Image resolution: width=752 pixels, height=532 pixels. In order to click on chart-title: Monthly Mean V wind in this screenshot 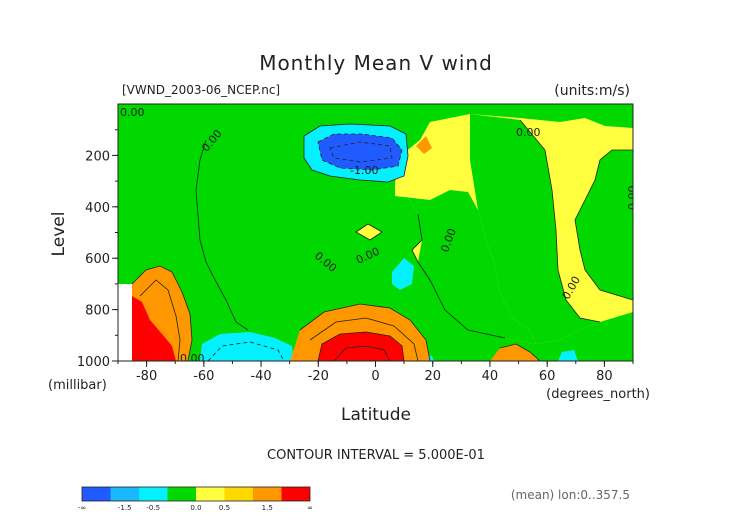, I will do `click(376, 63)`.